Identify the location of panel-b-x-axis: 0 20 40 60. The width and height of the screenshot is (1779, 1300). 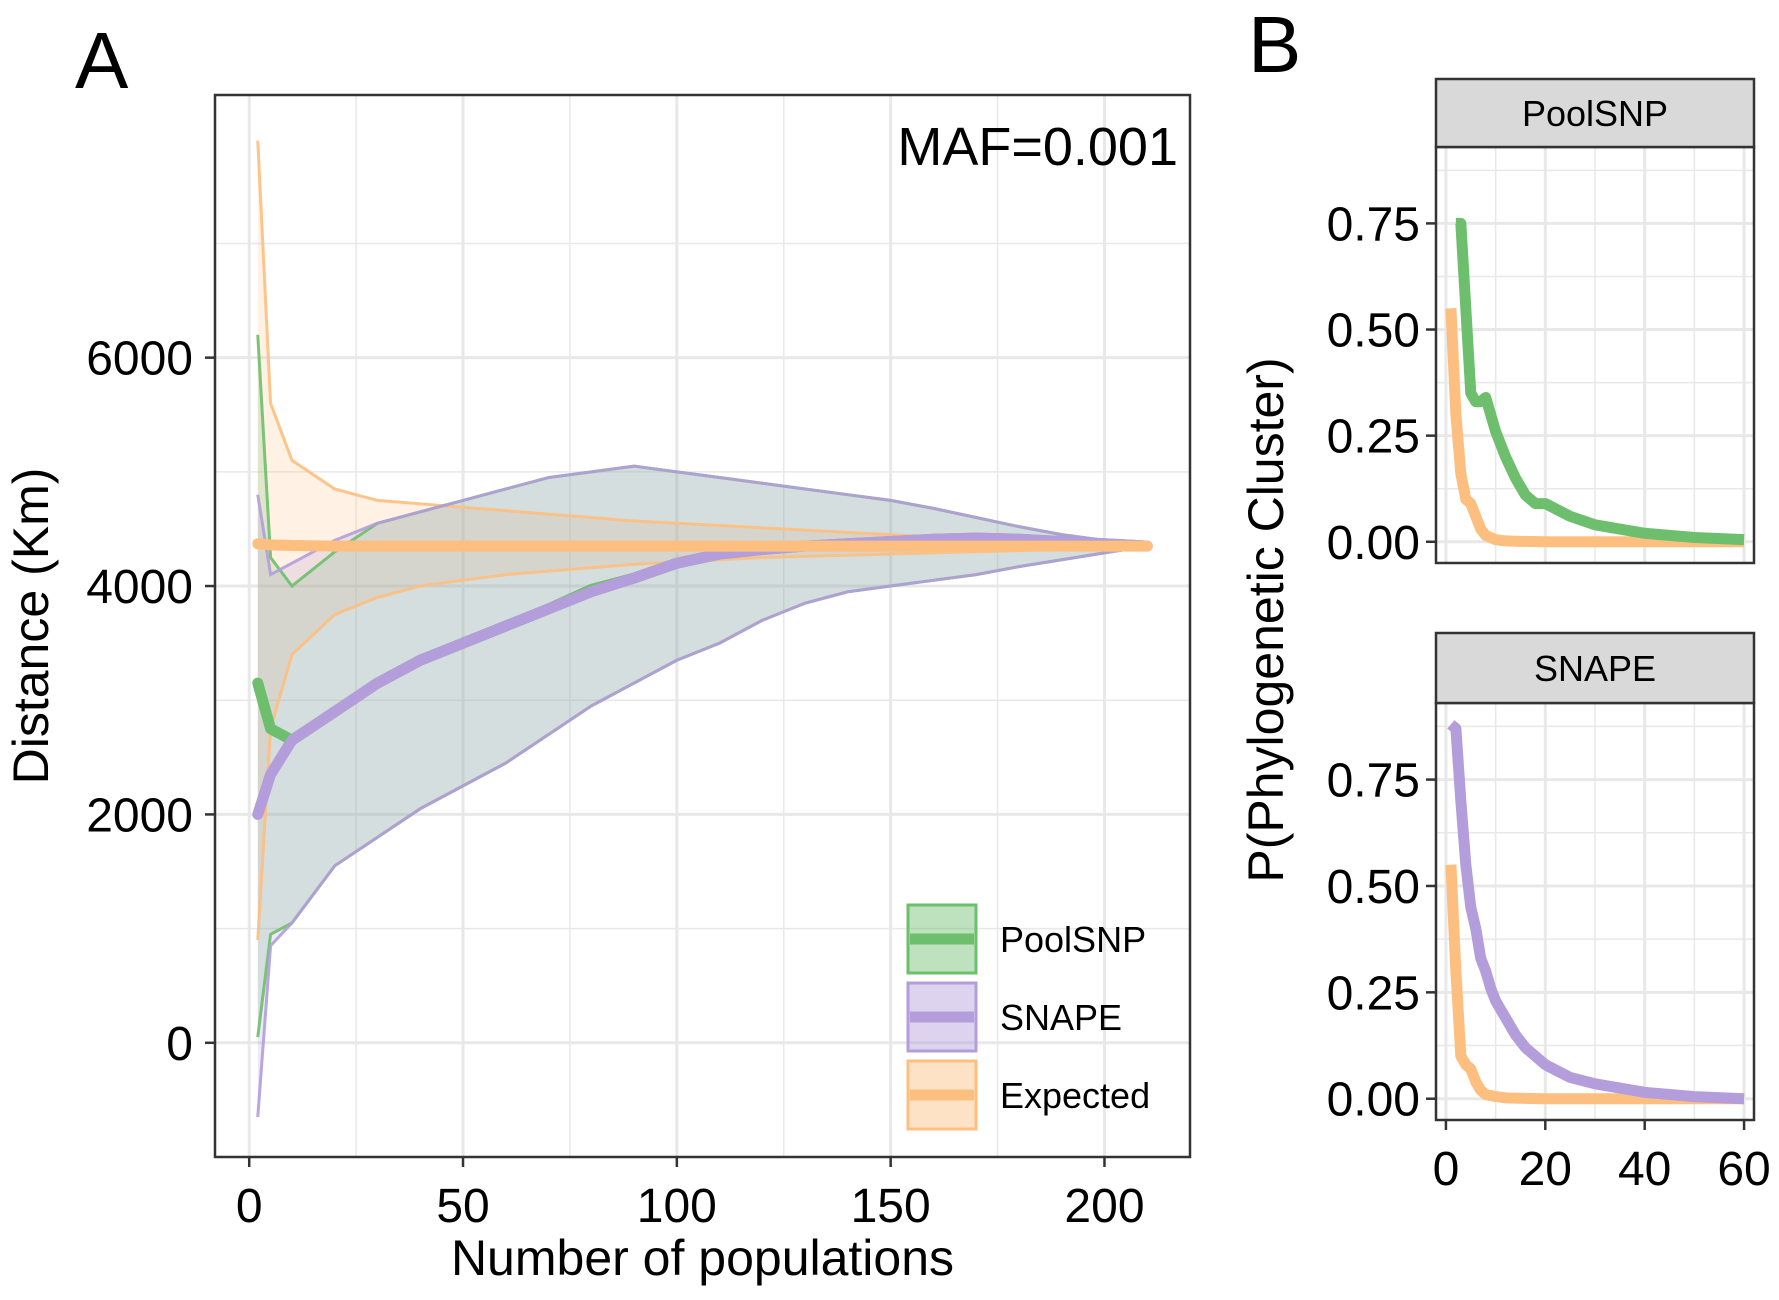
(1602, 1158).